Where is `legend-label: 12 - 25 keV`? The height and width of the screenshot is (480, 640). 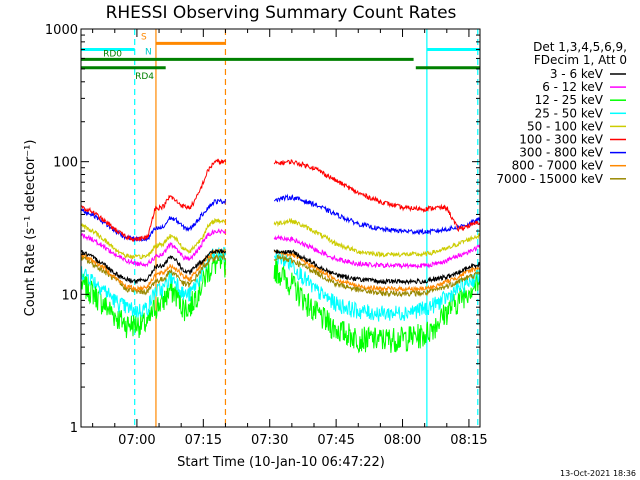
legend-label: 12 - 25 keV is located at coordinates (569, 100).